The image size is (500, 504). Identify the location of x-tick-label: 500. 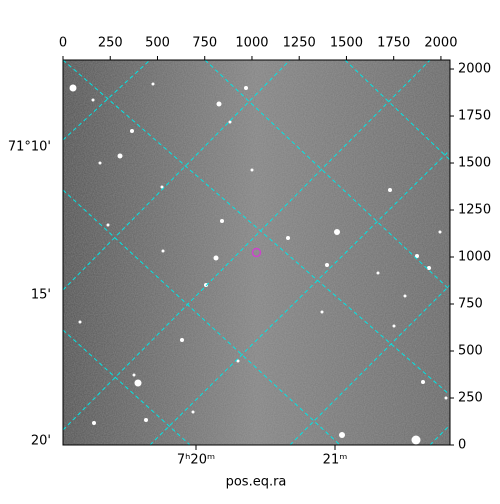
(157, 43).